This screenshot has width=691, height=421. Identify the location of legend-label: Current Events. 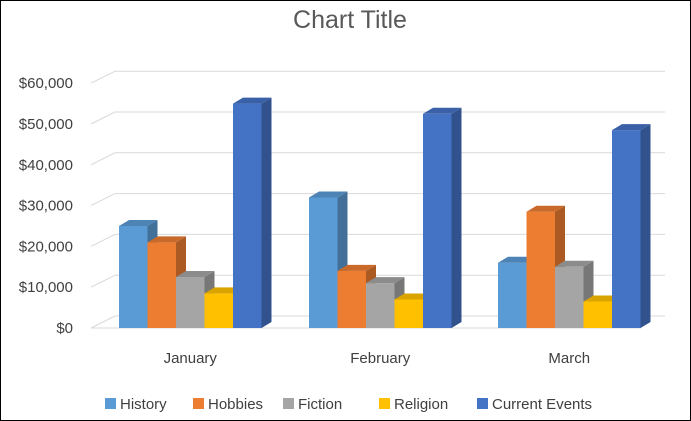
(542, 404).